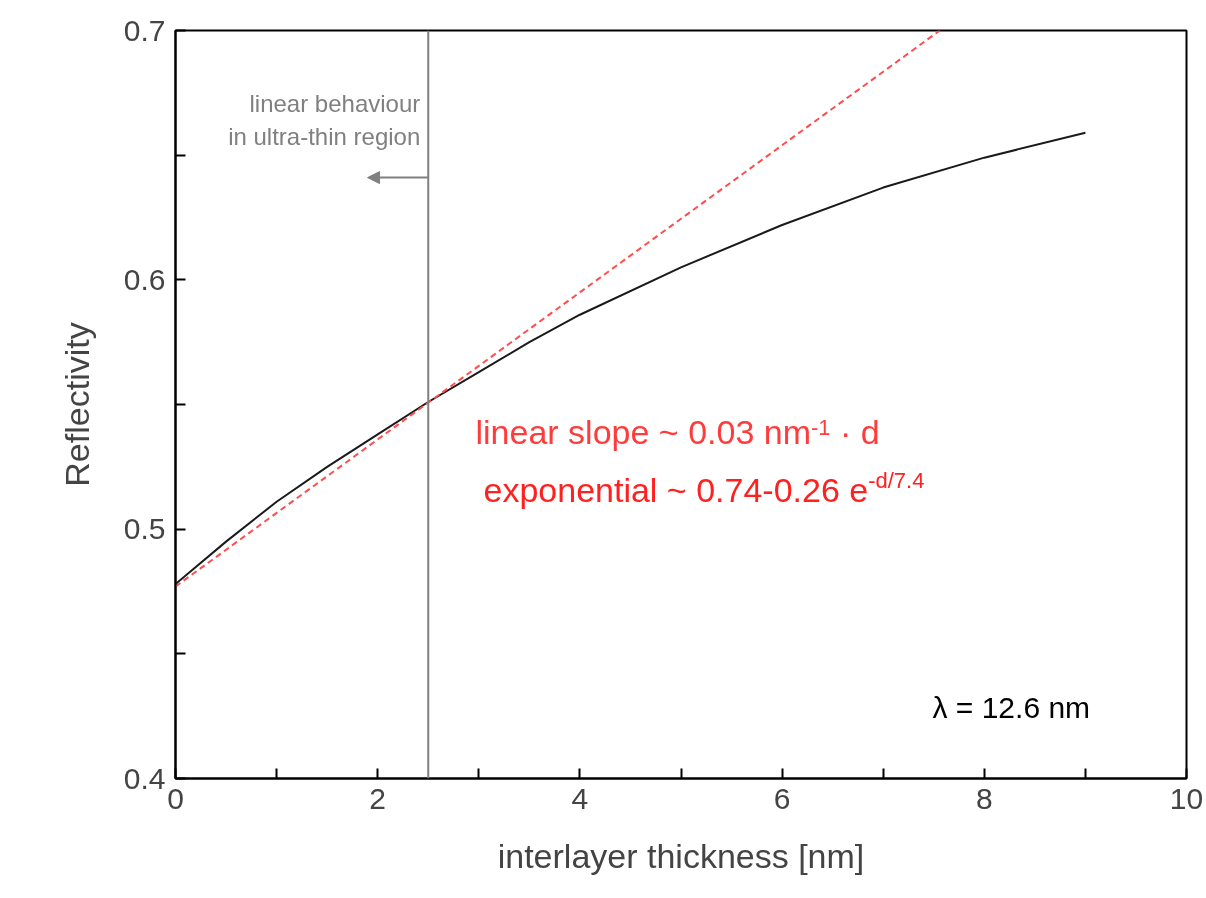  Describe the element at coordinates (1186, 798) in the screenshot. I see `x-tick-label: 10` at that location.